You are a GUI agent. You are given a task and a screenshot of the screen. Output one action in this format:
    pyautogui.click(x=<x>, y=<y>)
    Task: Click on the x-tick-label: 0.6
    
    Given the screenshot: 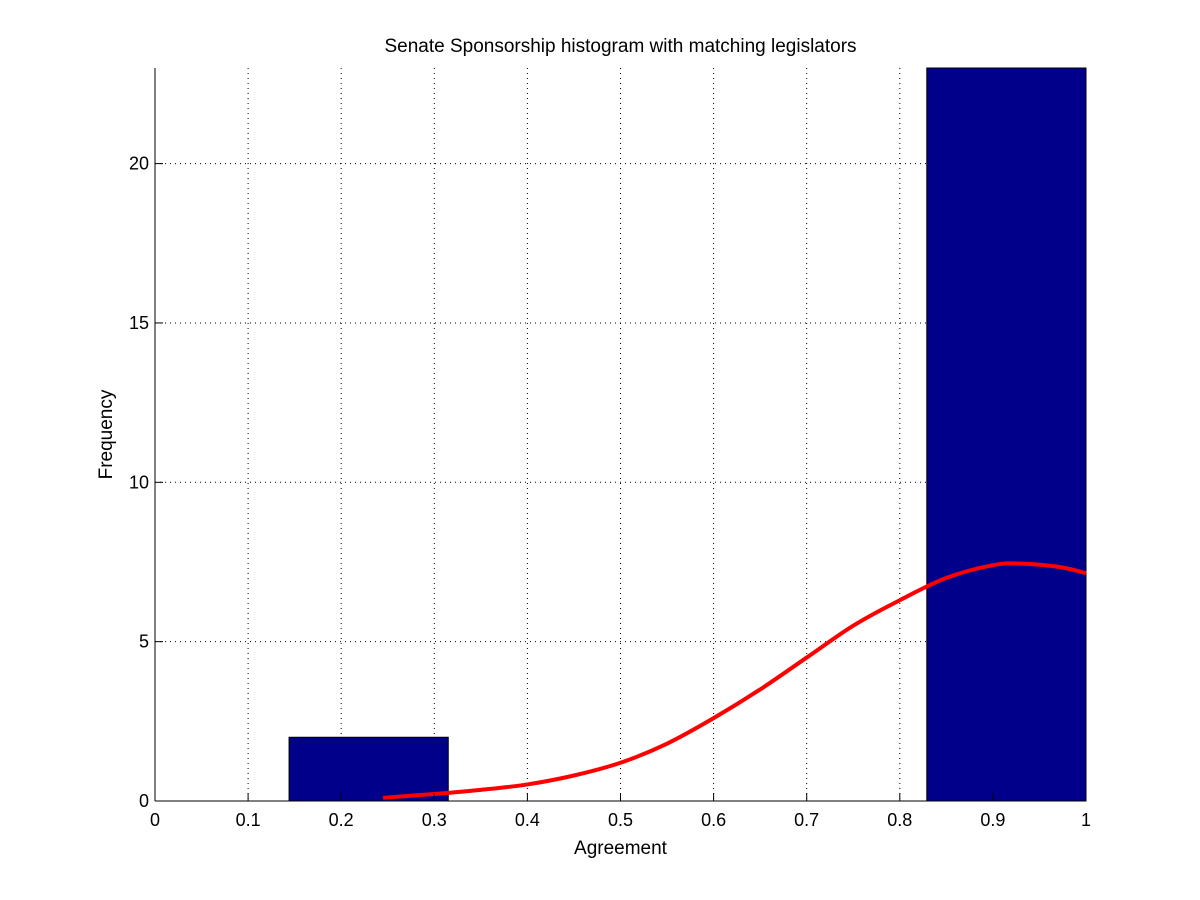 What is the action you would take?
    pyautogui.click(x=713, y=820)
    